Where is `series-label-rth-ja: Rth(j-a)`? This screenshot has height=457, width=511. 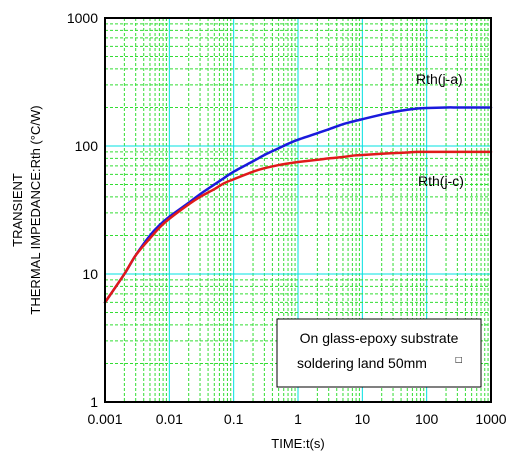
series-label-rth-ja: Rth(j-a) is located at coordinates (439, 79).